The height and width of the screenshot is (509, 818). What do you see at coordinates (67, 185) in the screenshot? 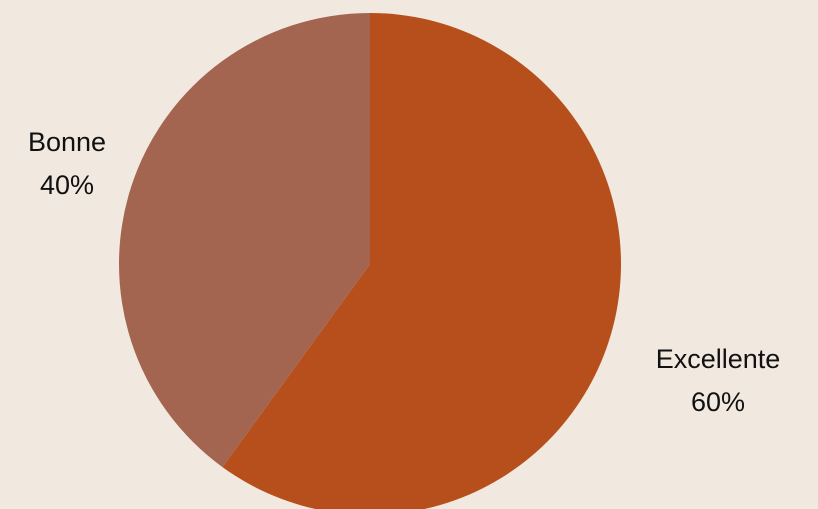
I see `slice-percent-bonne: 40%` at bounding box center [67, 185].